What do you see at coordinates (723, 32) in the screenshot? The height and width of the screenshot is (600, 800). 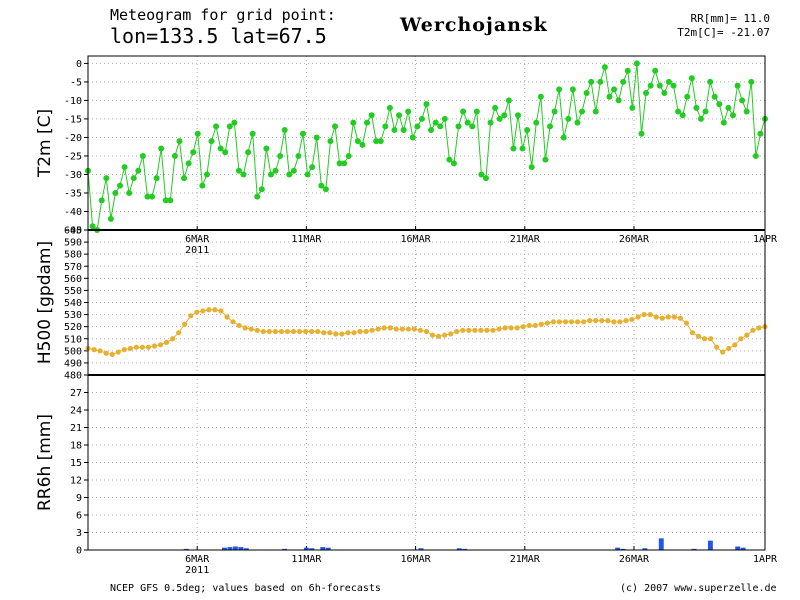 I see `t2m-readout: T2m[C]= -21.07` at bounding box center [723, 32].